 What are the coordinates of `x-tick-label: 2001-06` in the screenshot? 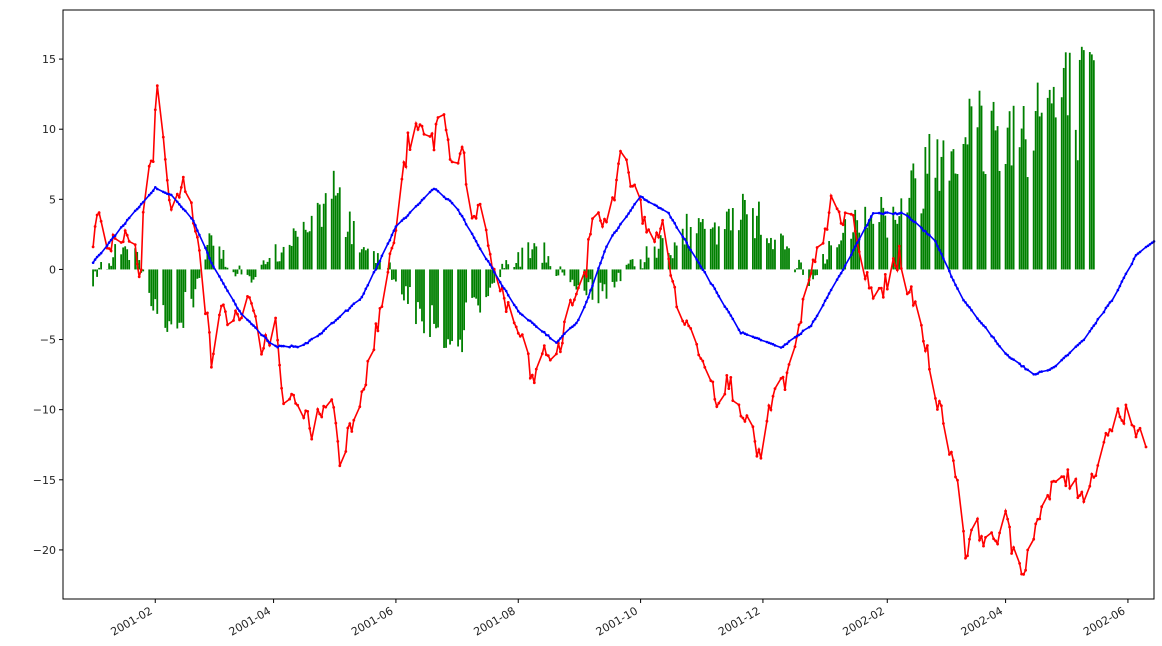 It's located at (372, 621).